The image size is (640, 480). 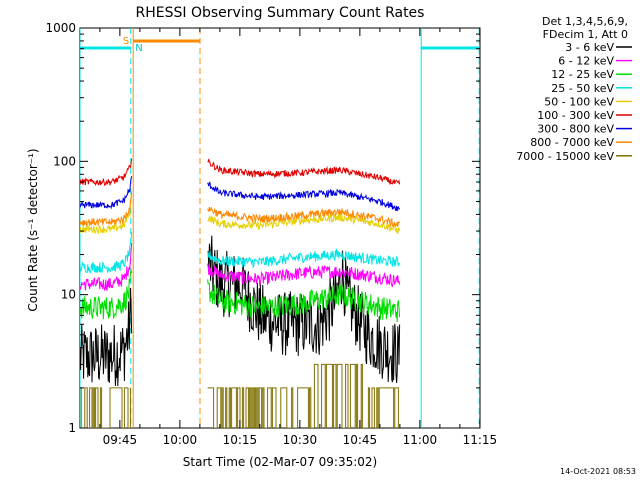 What do you see at coordinates (303, 217) in the screenshot?
I see `series-line-7-after-gap` at bounding box center [303, 217].